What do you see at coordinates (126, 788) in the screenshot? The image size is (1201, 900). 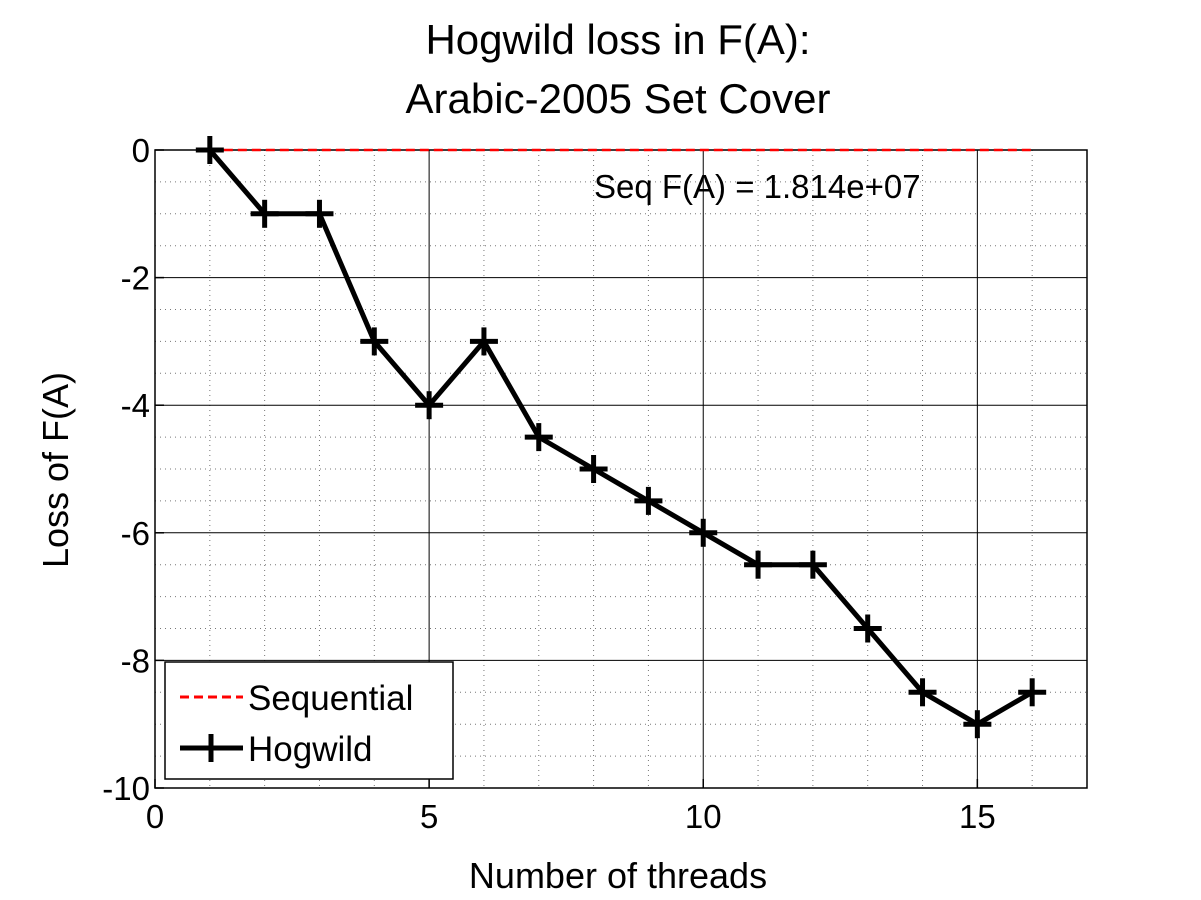 I see `y-tick-label: -10` at bounding box center [126, 788].